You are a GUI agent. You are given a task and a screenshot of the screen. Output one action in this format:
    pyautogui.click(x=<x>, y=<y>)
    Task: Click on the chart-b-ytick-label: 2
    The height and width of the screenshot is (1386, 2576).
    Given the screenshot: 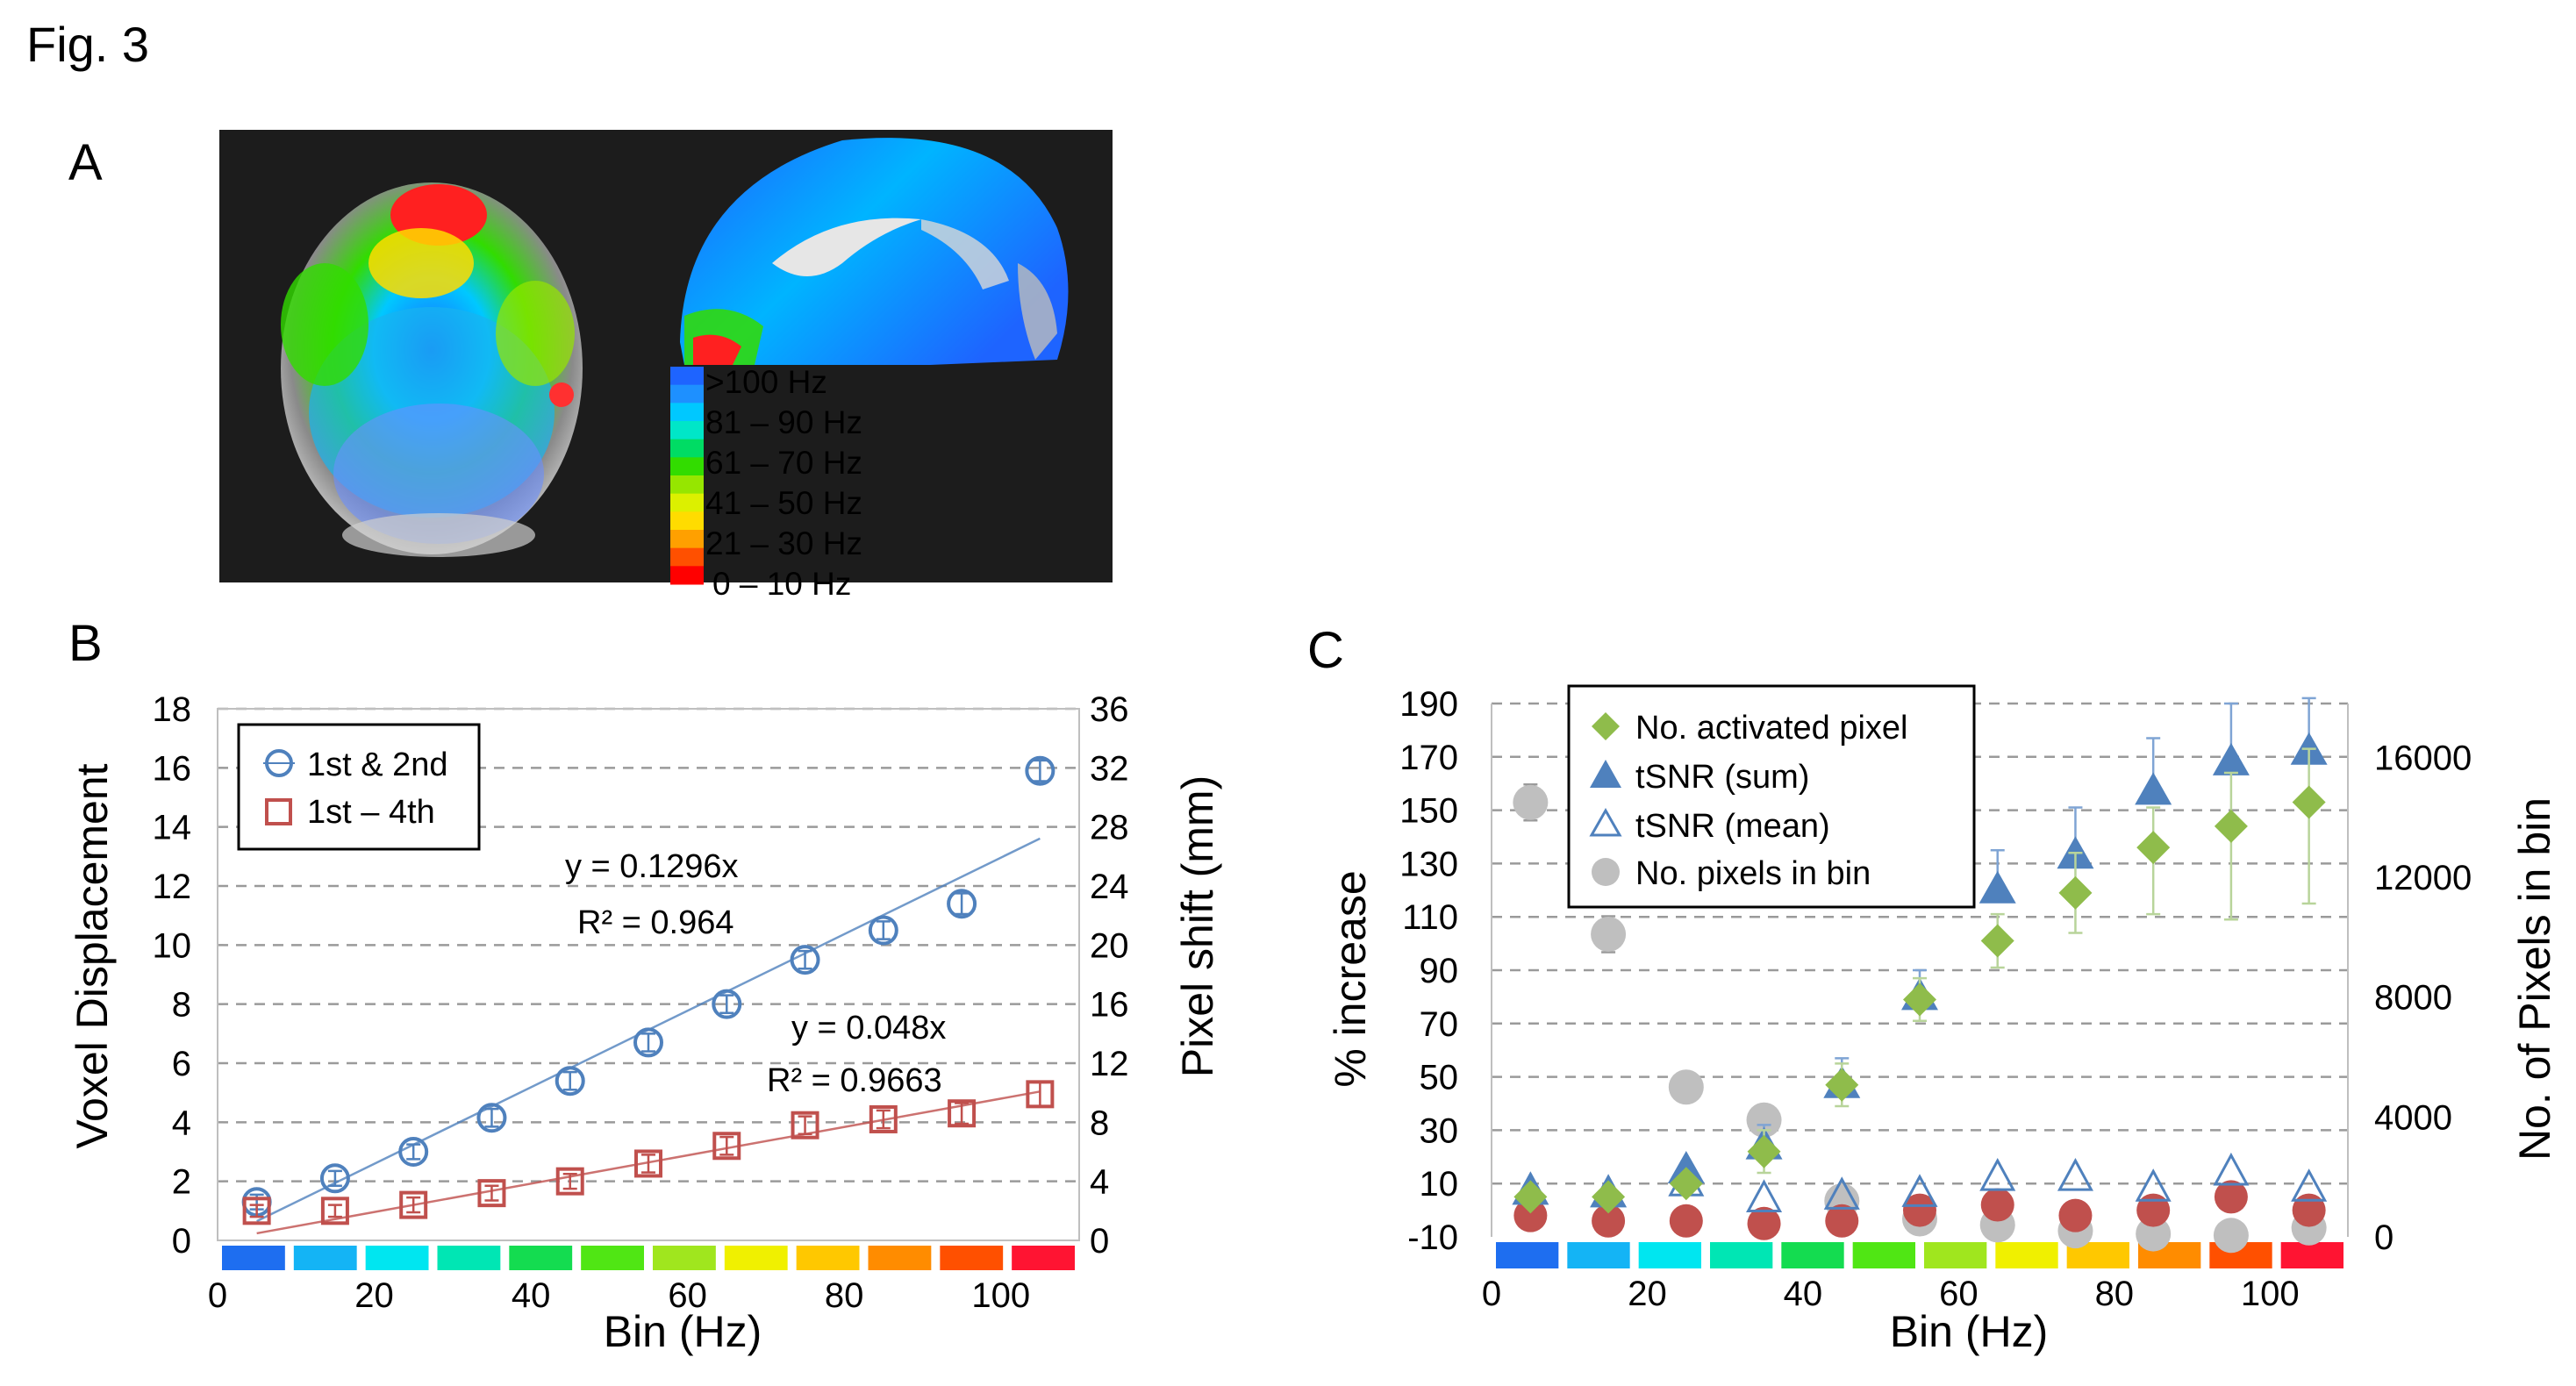 What is the action you would take?
    pyautogui.click(x=181, y=1183)
    